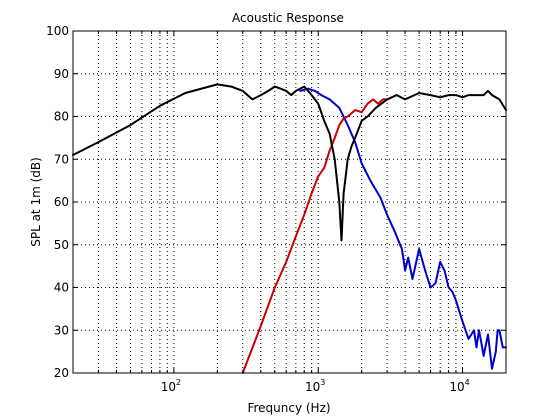  I want to click on y-tick-labels: 20 30 40 50 60 70 80 90 100, so click(57, 202).